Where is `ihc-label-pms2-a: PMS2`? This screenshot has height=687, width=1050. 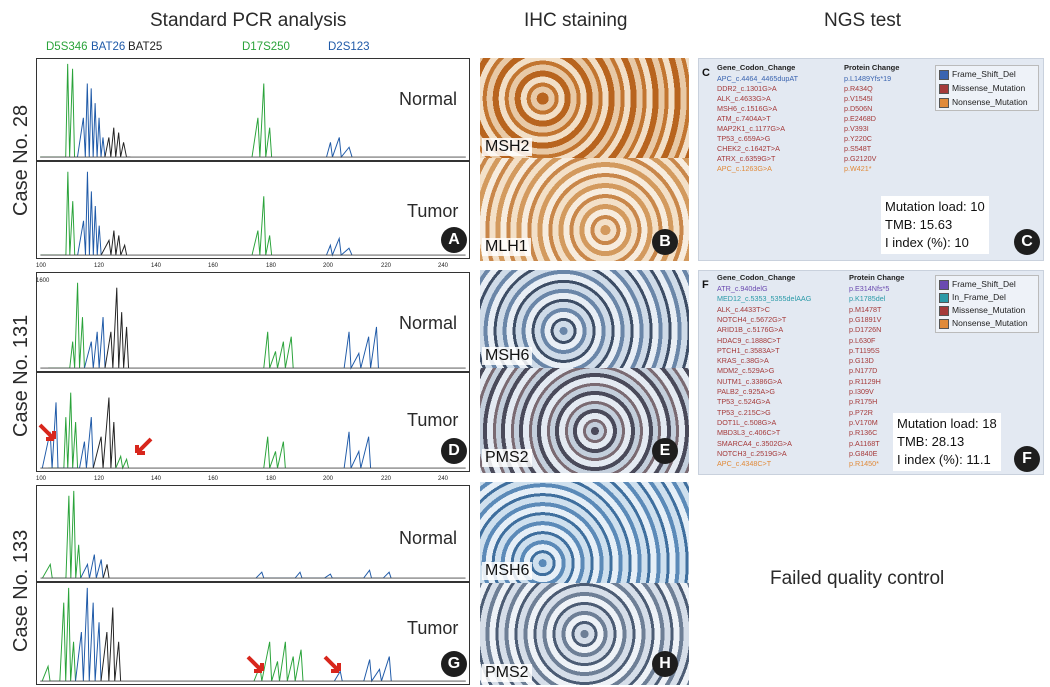
ihc-label-pms2-a: PMS2 is located at coordinates (507, 458).